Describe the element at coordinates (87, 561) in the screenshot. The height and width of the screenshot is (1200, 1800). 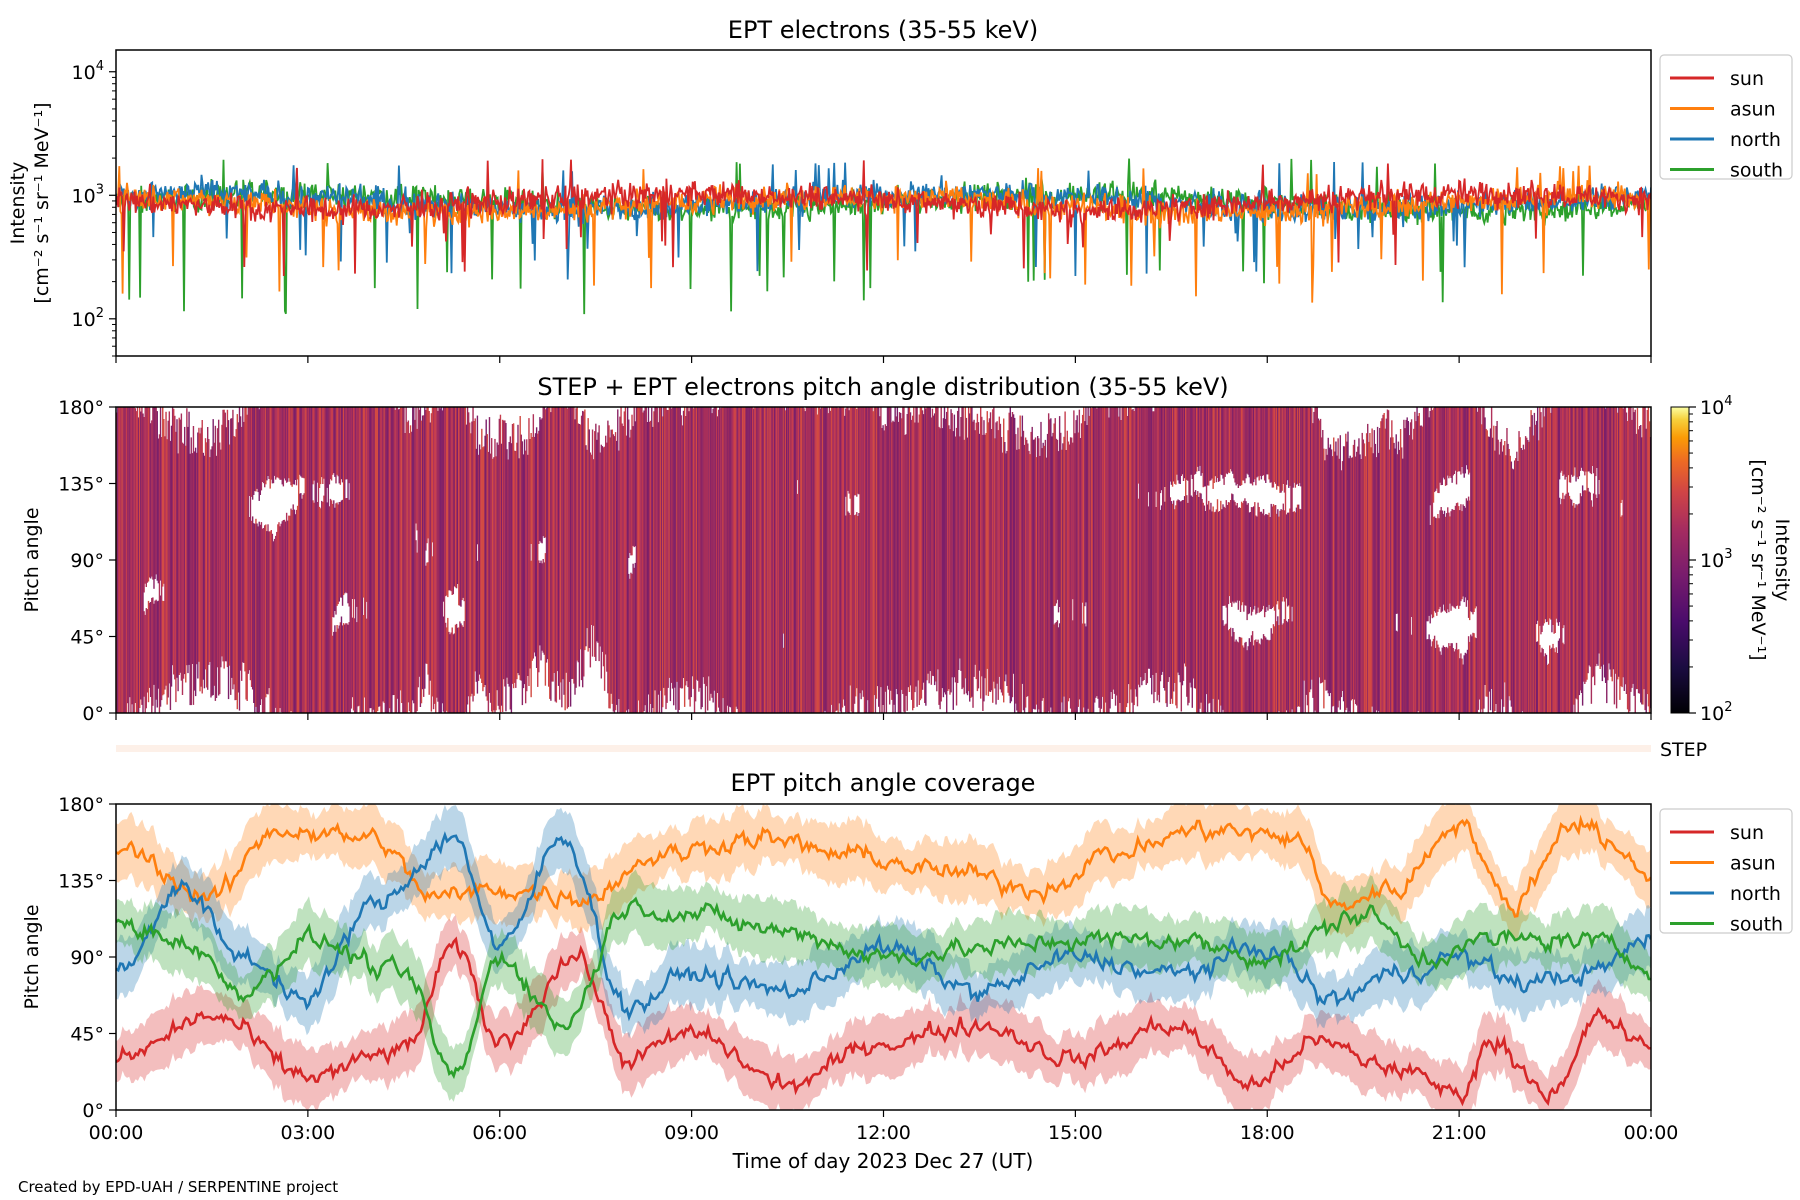
I see `panel2-y-axis: 0°45°90°135°180°` at that location.